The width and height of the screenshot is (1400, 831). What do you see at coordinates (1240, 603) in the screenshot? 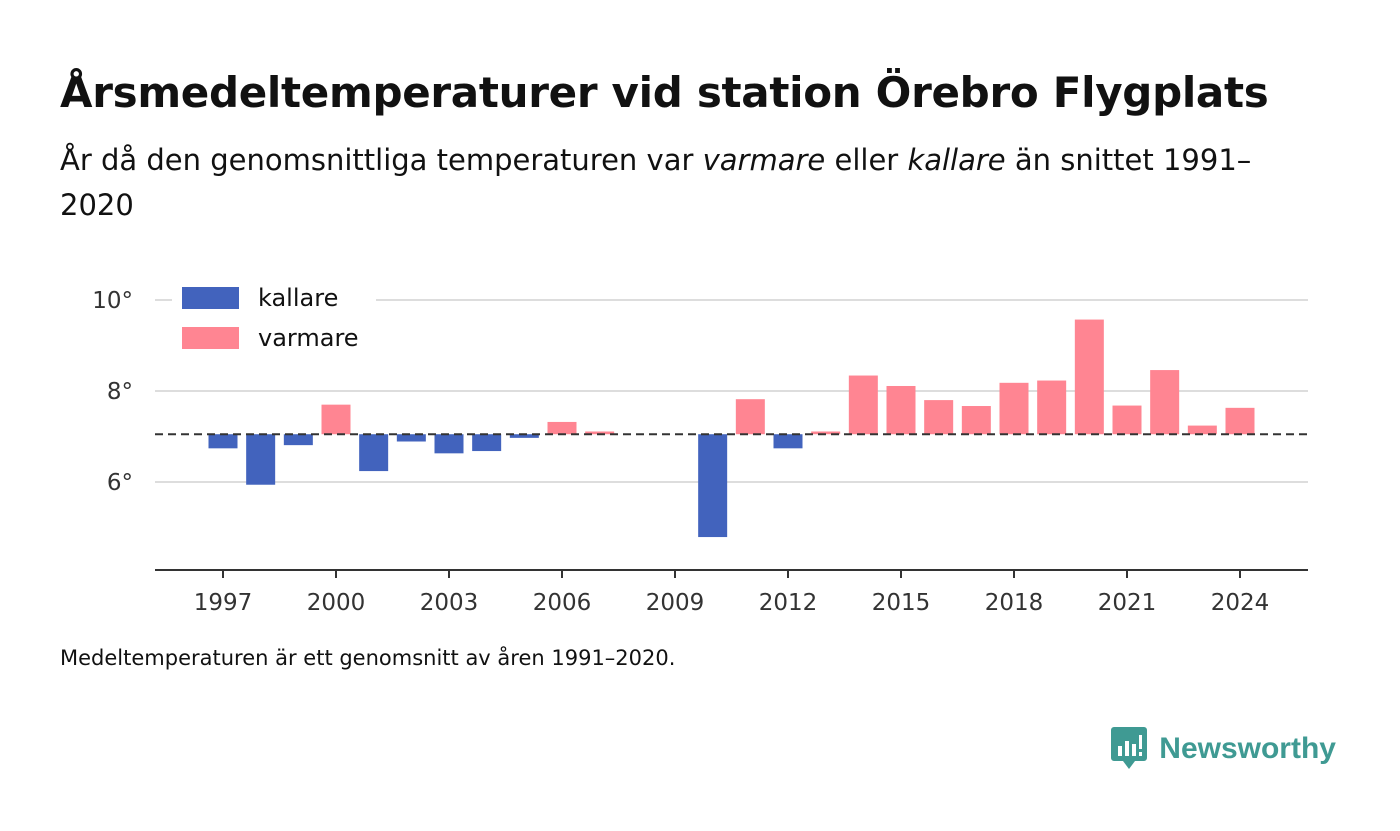
I see `x-tick-label: 2024` at bounding box center [1240, 603].